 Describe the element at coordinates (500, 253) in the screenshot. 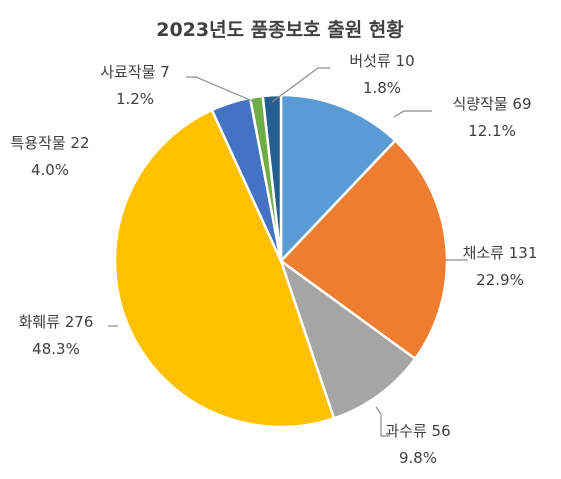

I see `slice-label-2: 채소류 131` at that location.